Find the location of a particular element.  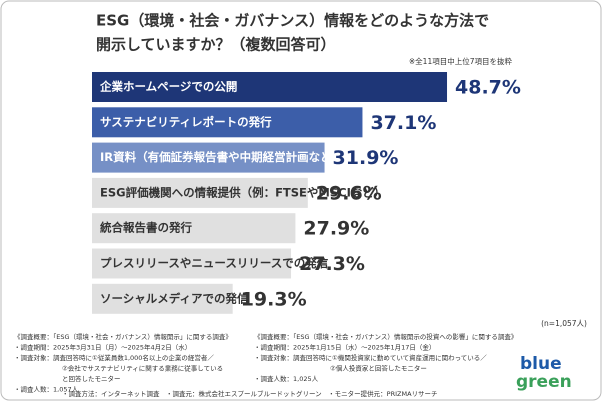

value-label: 29.6% is located at coordinates (349, 193).